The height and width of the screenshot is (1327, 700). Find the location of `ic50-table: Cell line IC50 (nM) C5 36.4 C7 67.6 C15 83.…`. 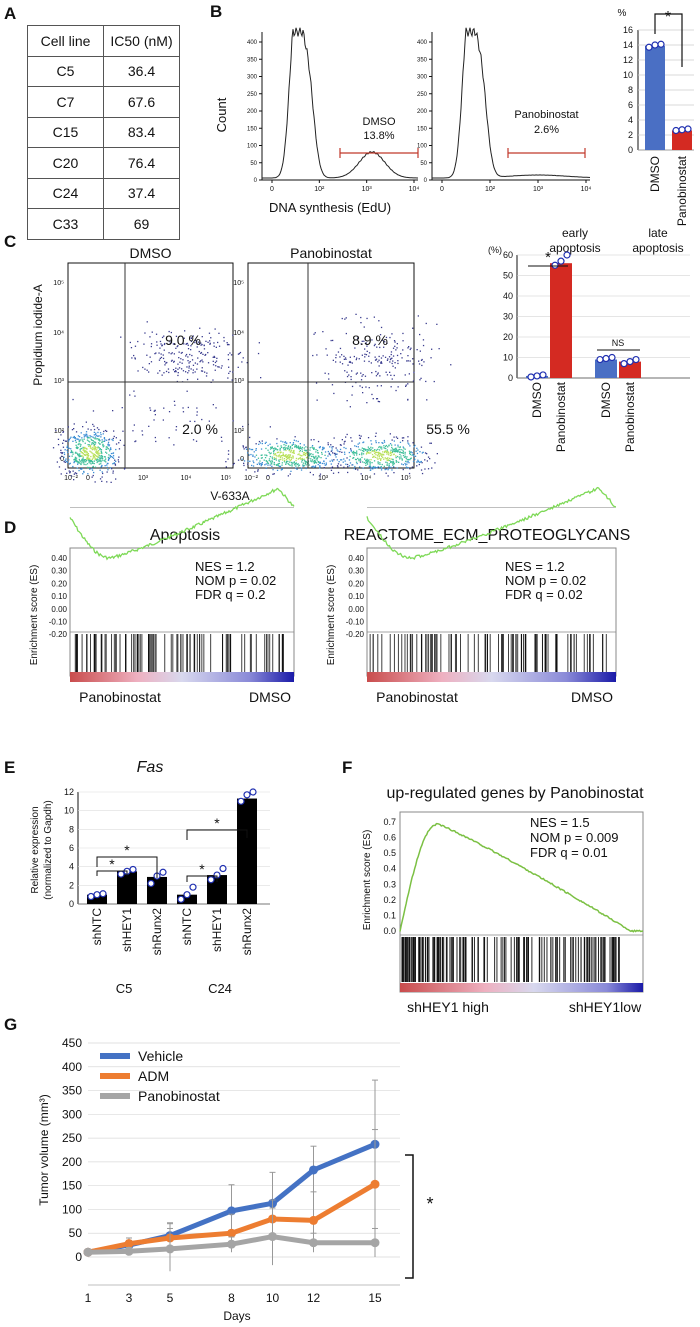

ic50-table: Cell line IC50 (nM) C5 36.4 C7 67.6 C15 83.… is located at coordinates (103, 132).